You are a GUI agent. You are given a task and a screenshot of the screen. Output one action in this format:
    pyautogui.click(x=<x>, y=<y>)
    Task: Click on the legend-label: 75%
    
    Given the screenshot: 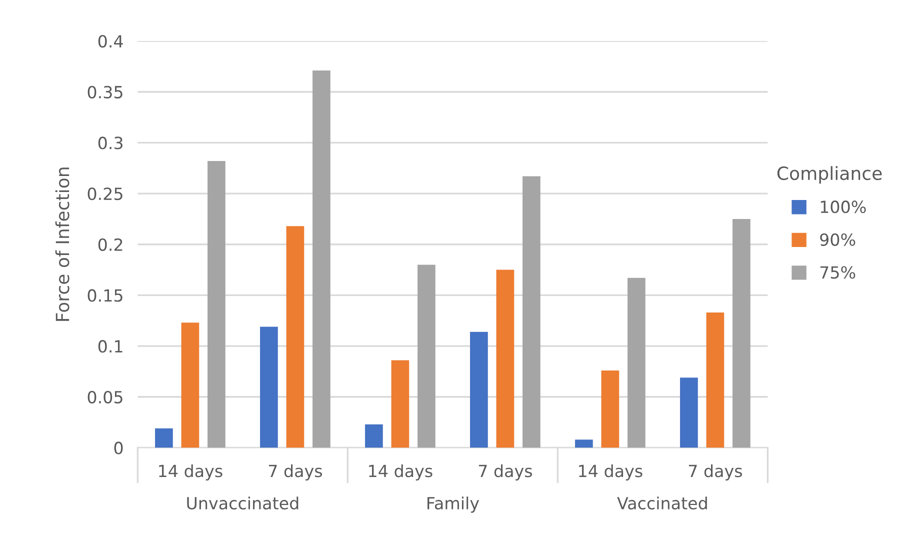 What is the action you would take?
    pyautogui.click(x=838, y=272)
    